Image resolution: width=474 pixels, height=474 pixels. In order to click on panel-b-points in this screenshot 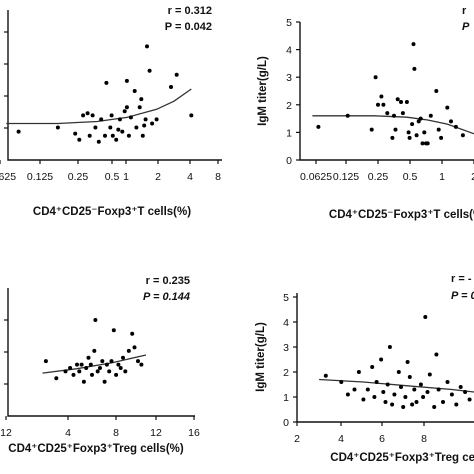, I will do `click(390, 94)`.